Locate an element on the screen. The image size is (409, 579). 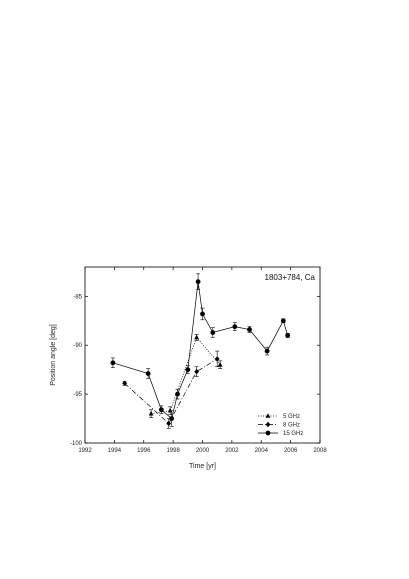
x-tick-label: 2004 is located at coordinates (262, 451).